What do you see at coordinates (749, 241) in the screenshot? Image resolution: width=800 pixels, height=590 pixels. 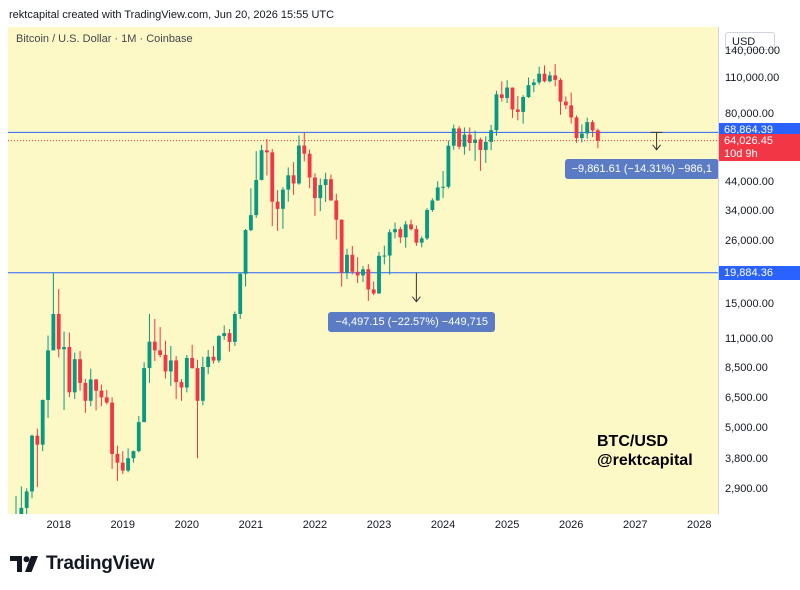 I see `price-tick-label: 26,000.00` at bounding box center [749, 241].